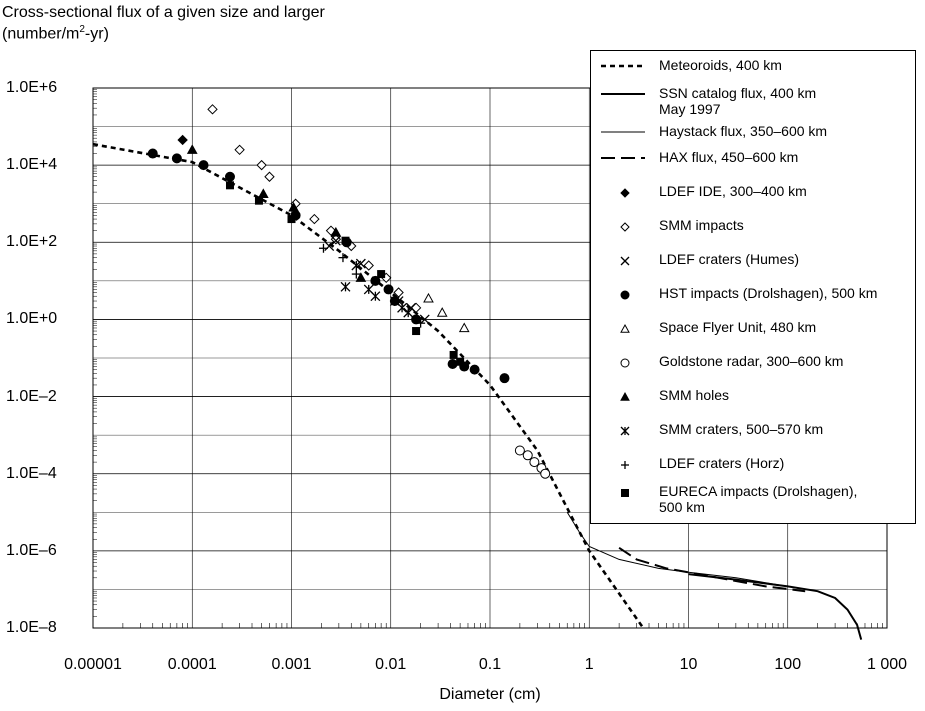  Describe the element at coordinates (31, 627) in the screenshot. I see `y-tick-label: 1.0E–8` at that location.